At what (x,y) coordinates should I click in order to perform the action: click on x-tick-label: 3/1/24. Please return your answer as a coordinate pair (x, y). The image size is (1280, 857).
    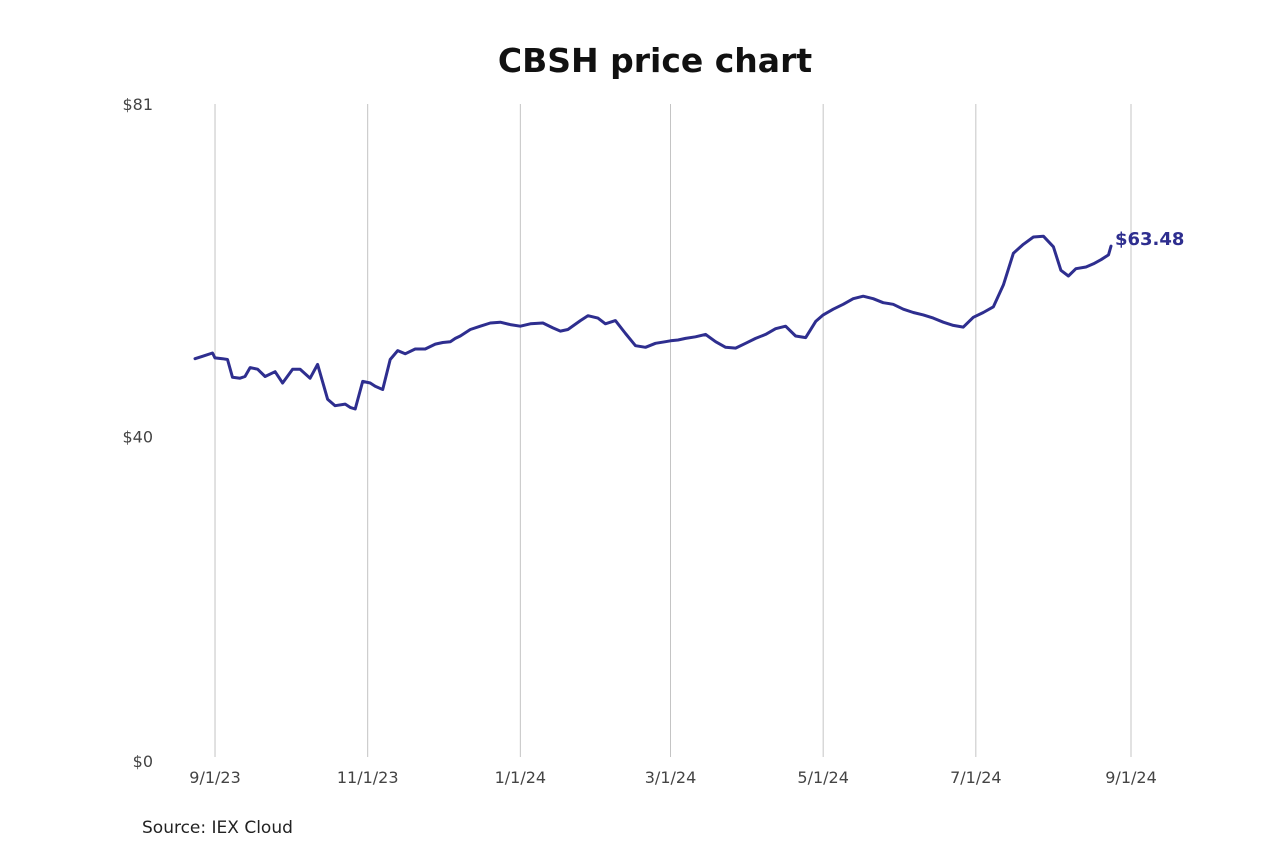
    Looking at the image, I should click on (671, 777).